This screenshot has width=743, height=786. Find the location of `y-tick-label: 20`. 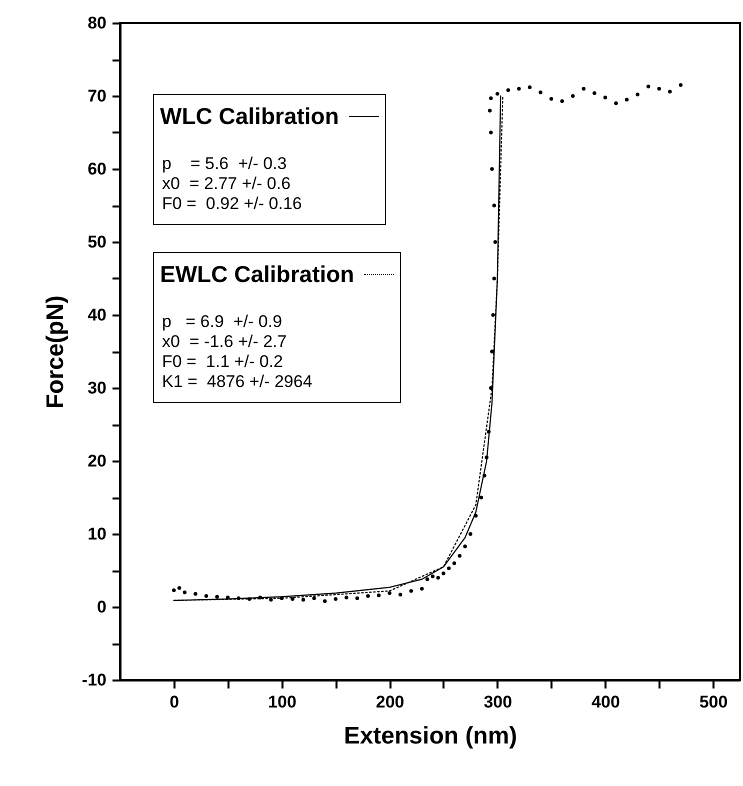

y-tick-label: 20 is located at coordinates (97, 461).